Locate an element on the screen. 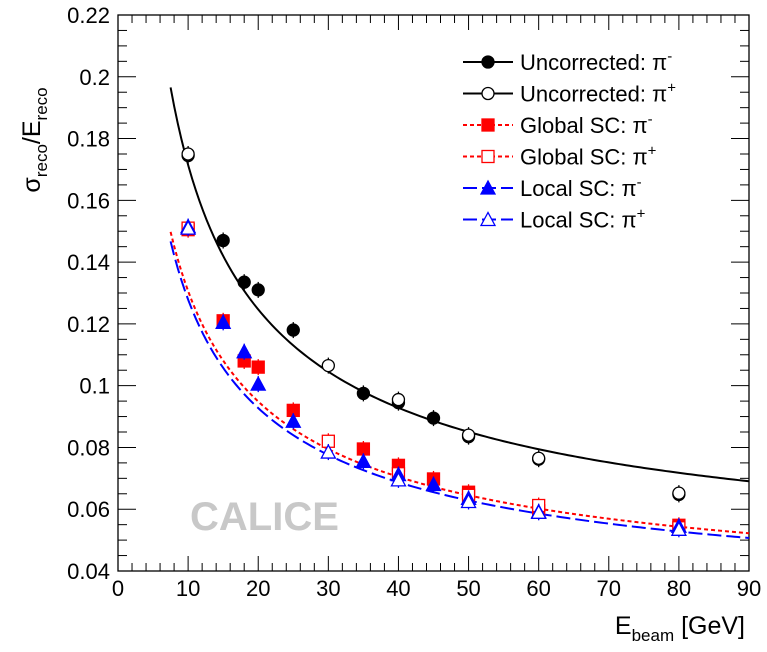 Image resolution: width=767 pixels, height=652 pixels. x-axis-title: Ebeam [GeV] is located at coordinates (680, 628).